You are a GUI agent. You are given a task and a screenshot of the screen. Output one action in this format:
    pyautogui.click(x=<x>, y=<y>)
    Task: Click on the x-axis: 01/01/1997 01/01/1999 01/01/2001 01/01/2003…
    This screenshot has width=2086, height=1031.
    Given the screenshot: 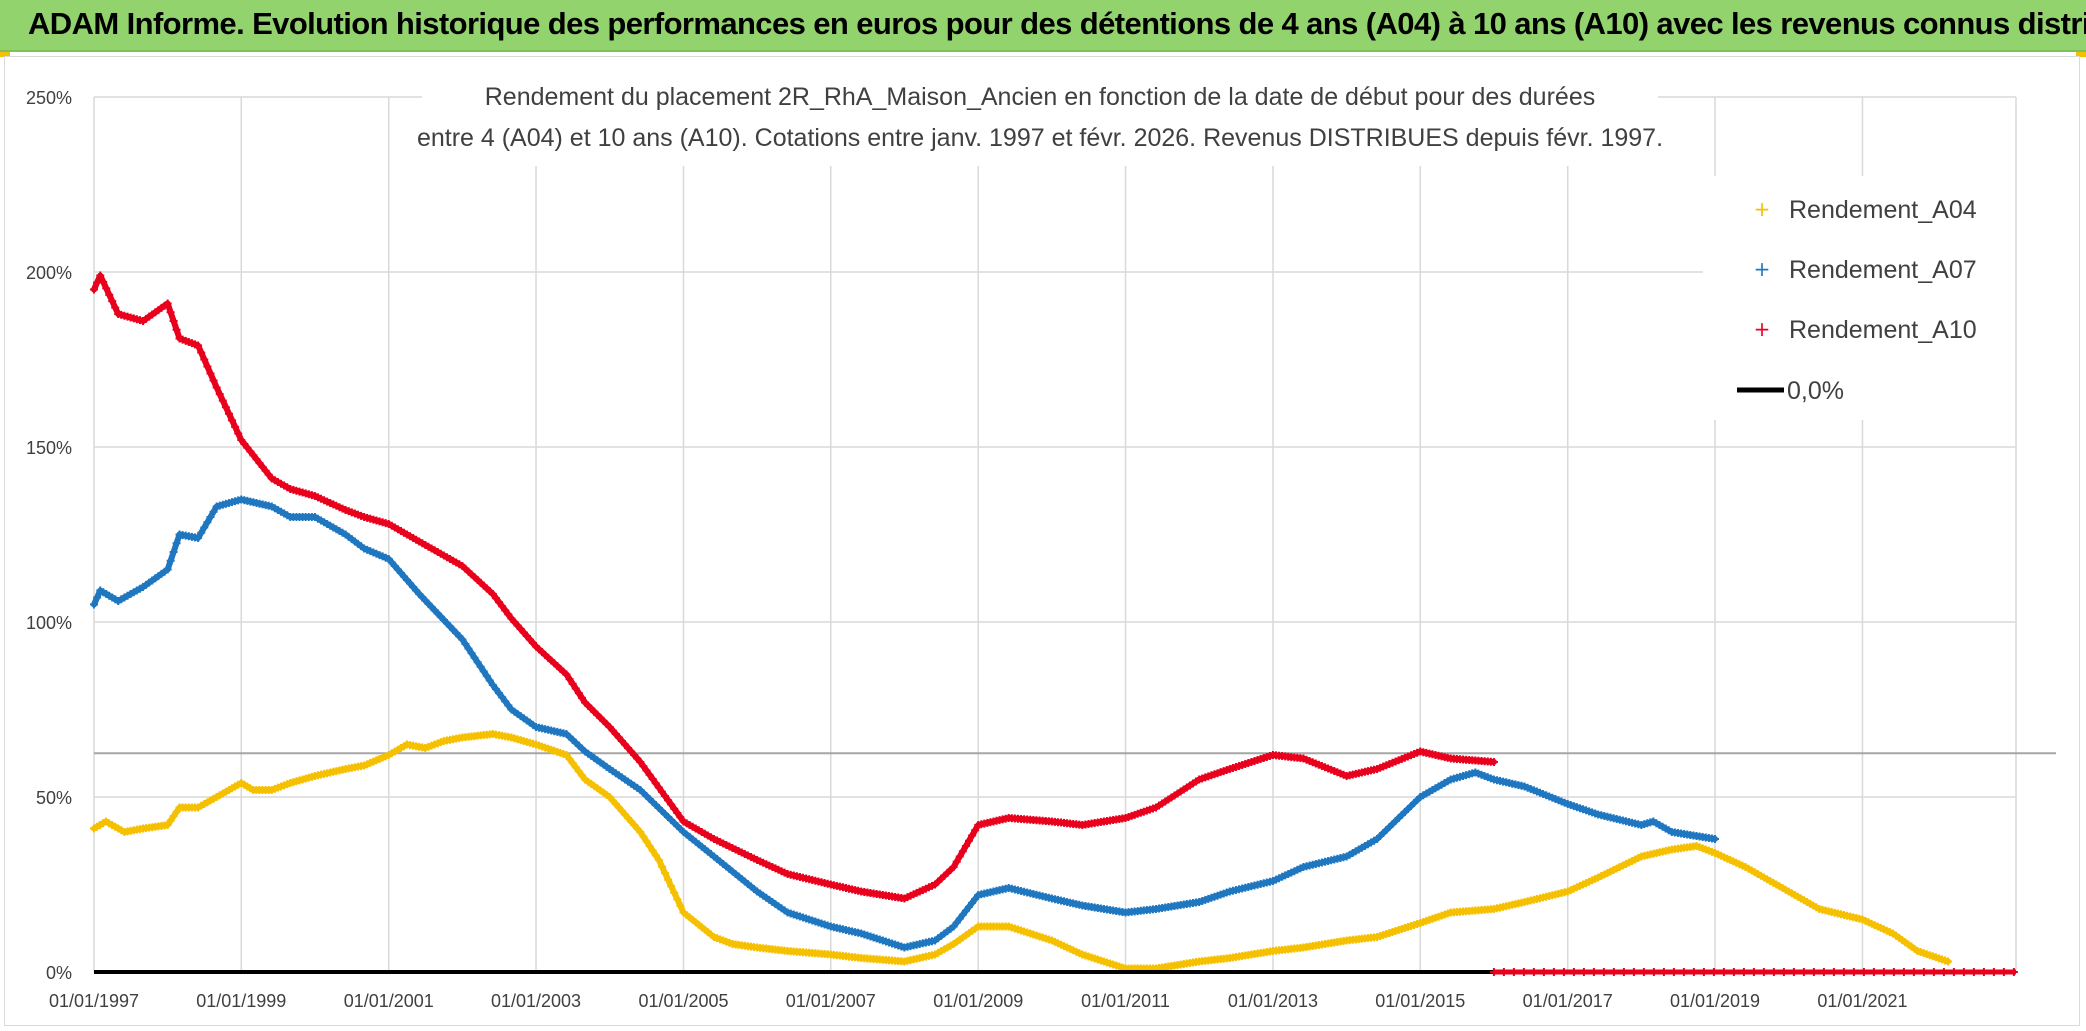 What is the action you would take?
    pyautogui.click(x=978, y=1001)
    